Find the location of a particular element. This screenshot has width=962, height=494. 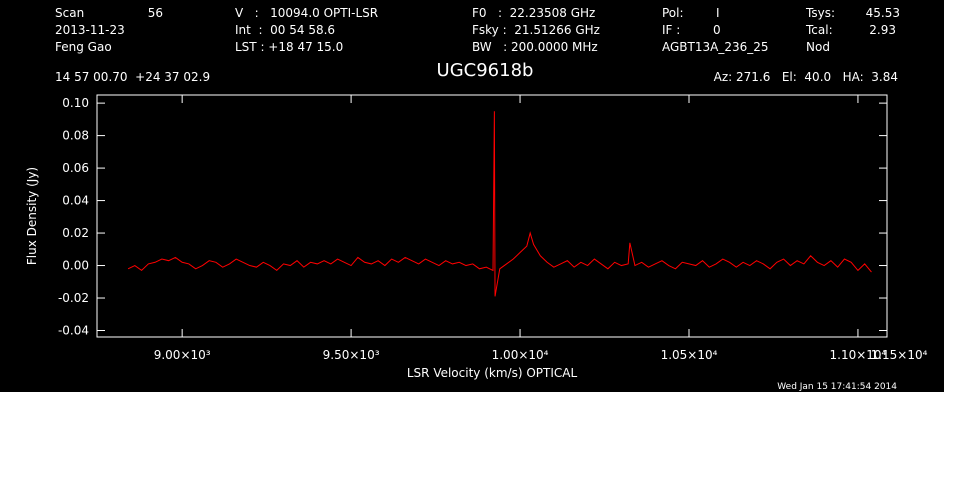

header-field: AGBT13A_236_25 is located at coordinates (715, 47).